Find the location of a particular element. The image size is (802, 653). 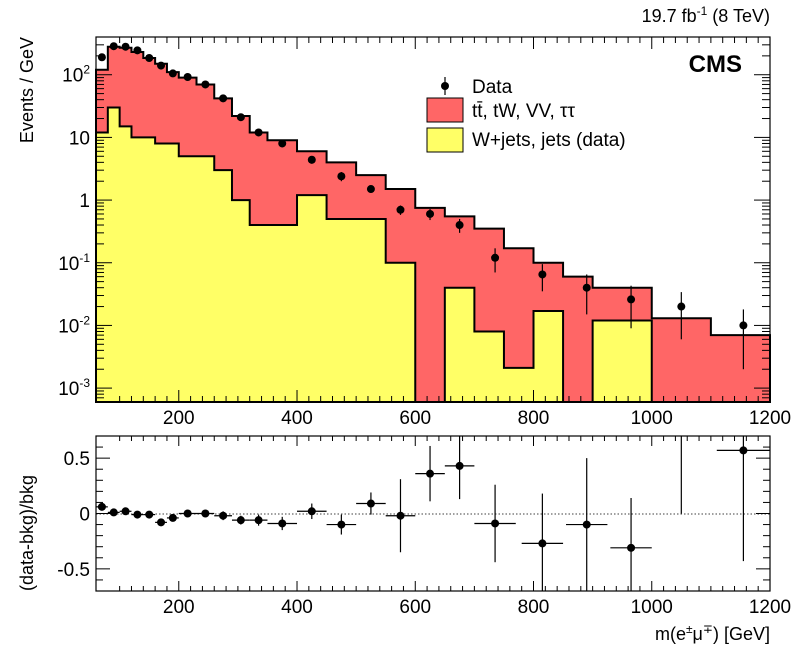

ratio-y-tick-label: 0.5 is located at coordinates (77, 459).